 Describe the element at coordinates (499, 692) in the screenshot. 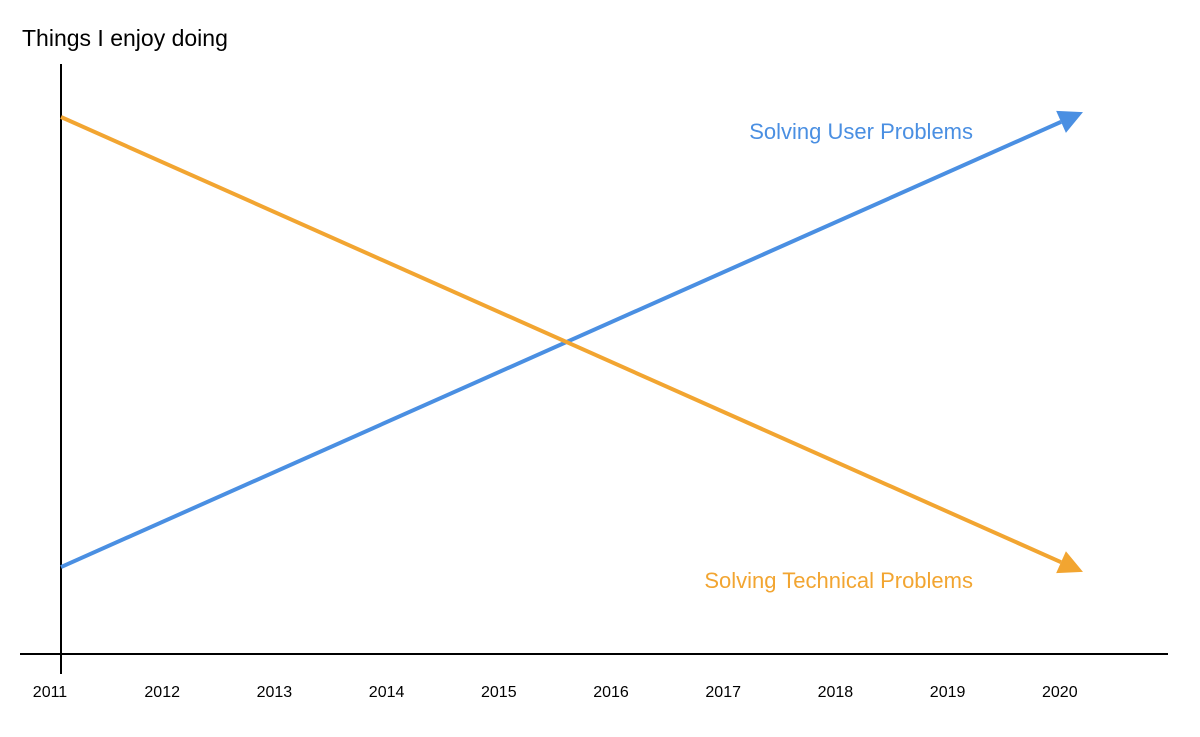

I see `x-tick-label-2015: 2015` at that location.